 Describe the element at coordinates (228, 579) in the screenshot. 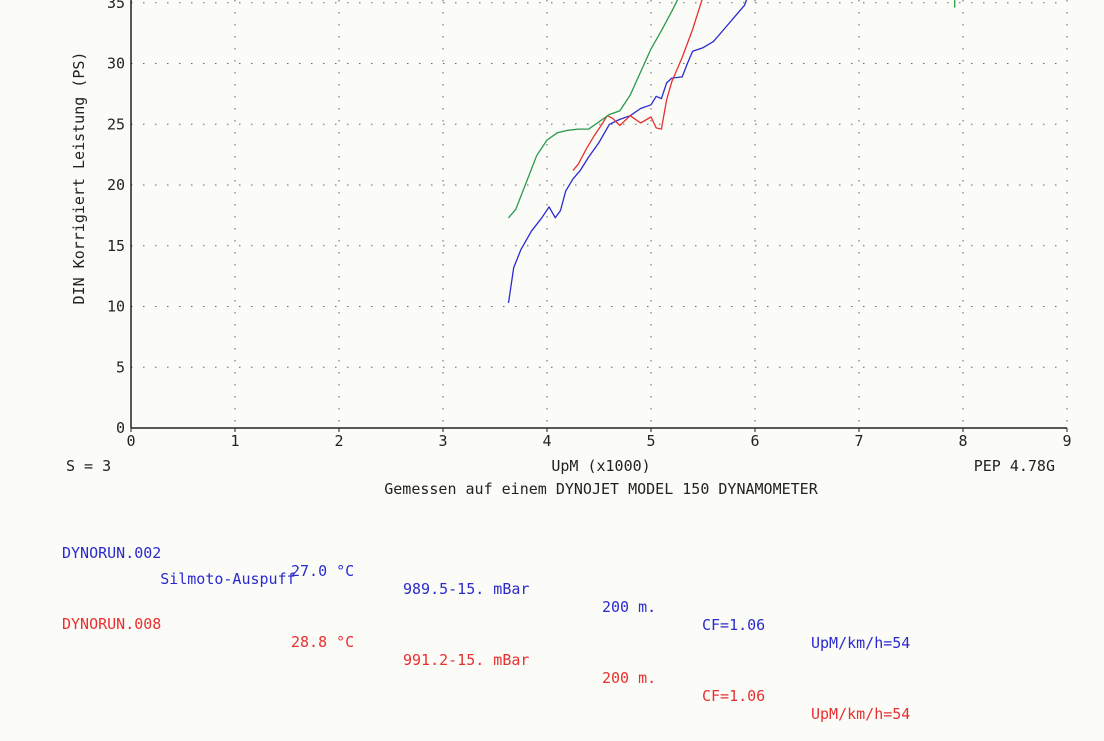

I see `run-comment: Silmoto-Auspuff` at that location.